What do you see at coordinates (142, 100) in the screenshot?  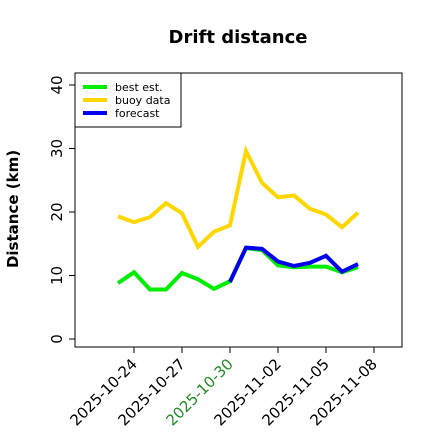 I see `legend-label: buoy data` at bounding box center [142, 100].